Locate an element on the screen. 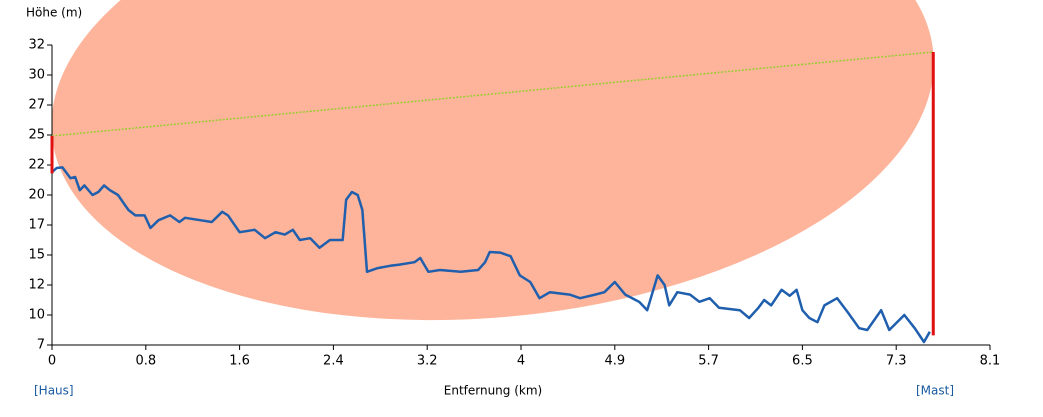 This screenshot has height=417, width=1043. y-tick-label: 10 is located at coordinates (36, 315).